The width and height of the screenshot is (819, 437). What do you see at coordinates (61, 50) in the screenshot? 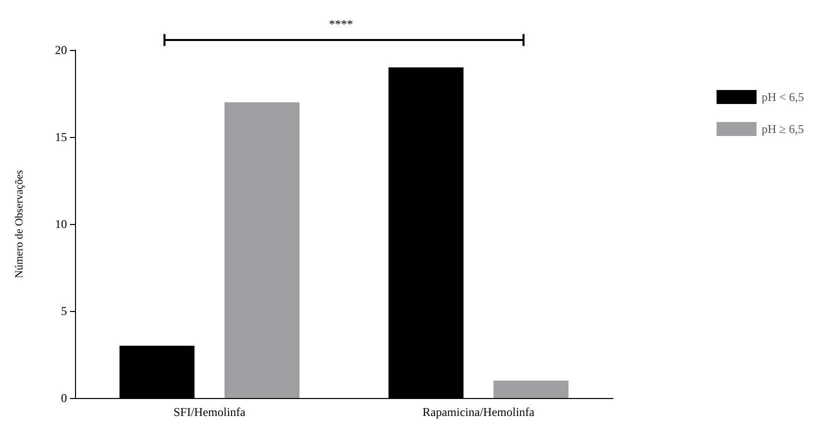
I see `y-tick-label: 20` at bounding box center [61, 50].